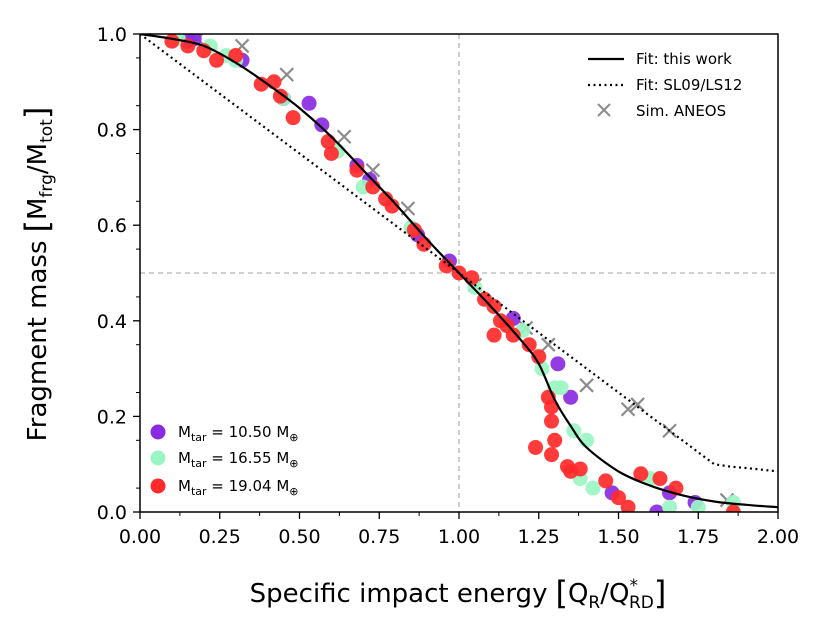  Describe the element at coordinates (238, 487) in the screenshot. I see `legend-mass-3: Mtar = 19.04 M⊕` at that location.